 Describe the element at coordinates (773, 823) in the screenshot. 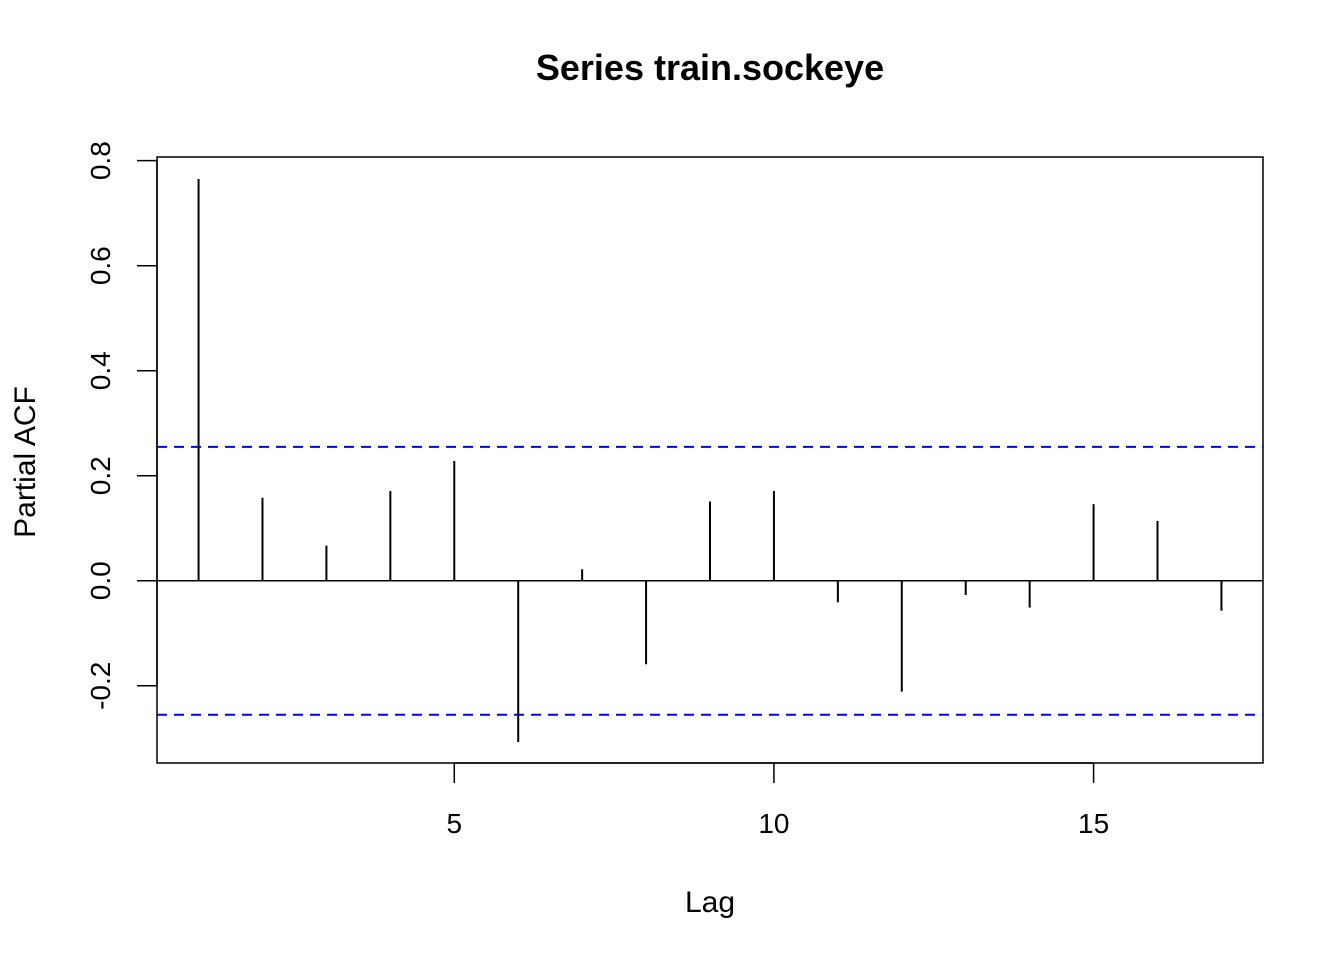

I see `x-tick-label-10: 10` at that location.